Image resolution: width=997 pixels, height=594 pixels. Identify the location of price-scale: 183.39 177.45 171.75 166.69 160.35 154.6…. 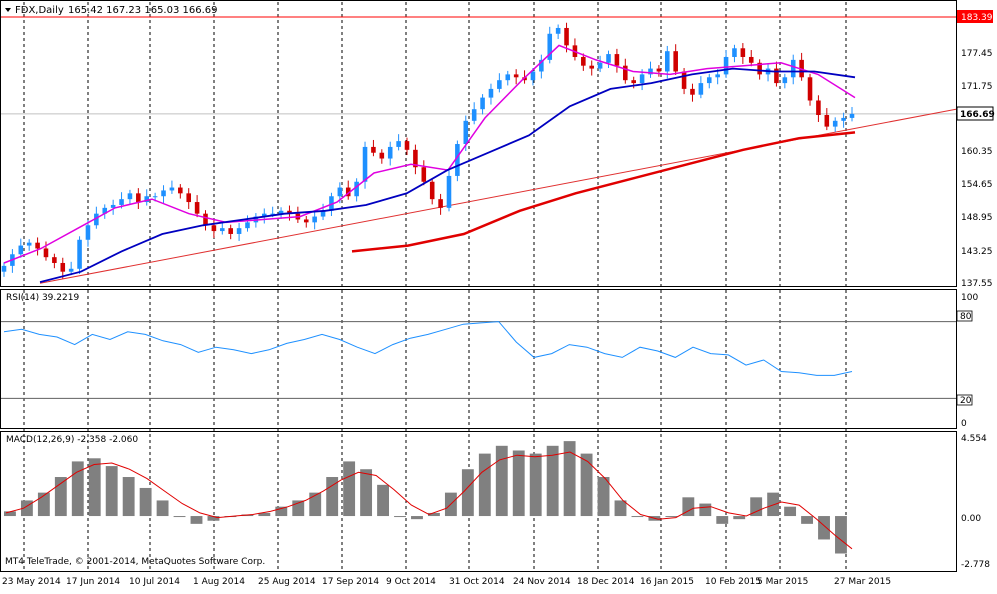
(975, 149).